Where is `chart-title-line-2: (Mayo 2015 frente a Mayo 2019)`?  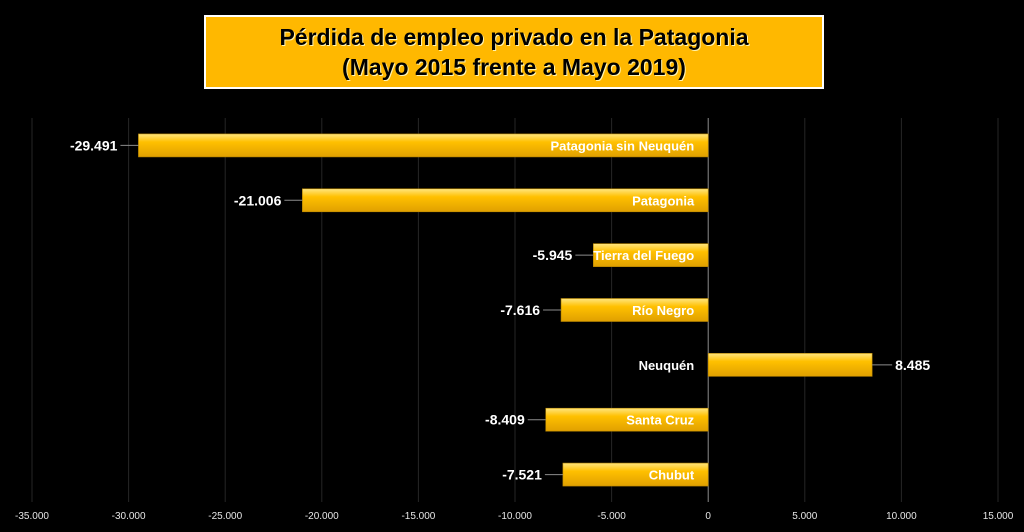 chart-title-line-2: (Mayo 2015 frente a Mayo 2019) is located at coordinates (514, 67).